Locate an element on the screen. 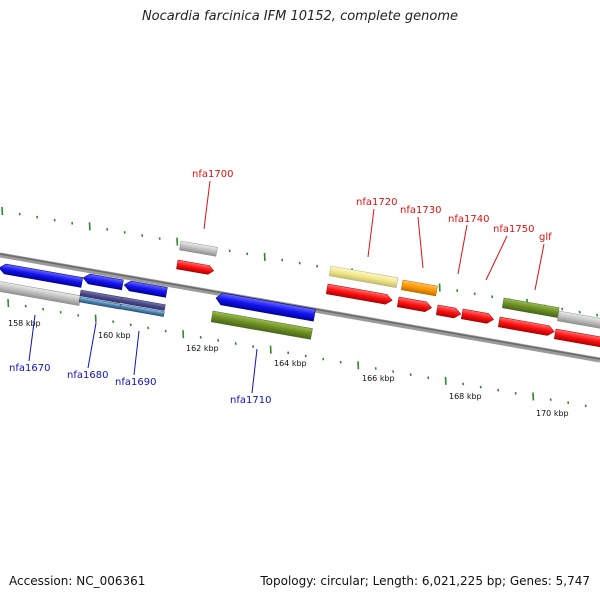 Image resolution: width=600 pixels, height=600 pixels. gene-nfa1730 is located at coordinates (414, 304).